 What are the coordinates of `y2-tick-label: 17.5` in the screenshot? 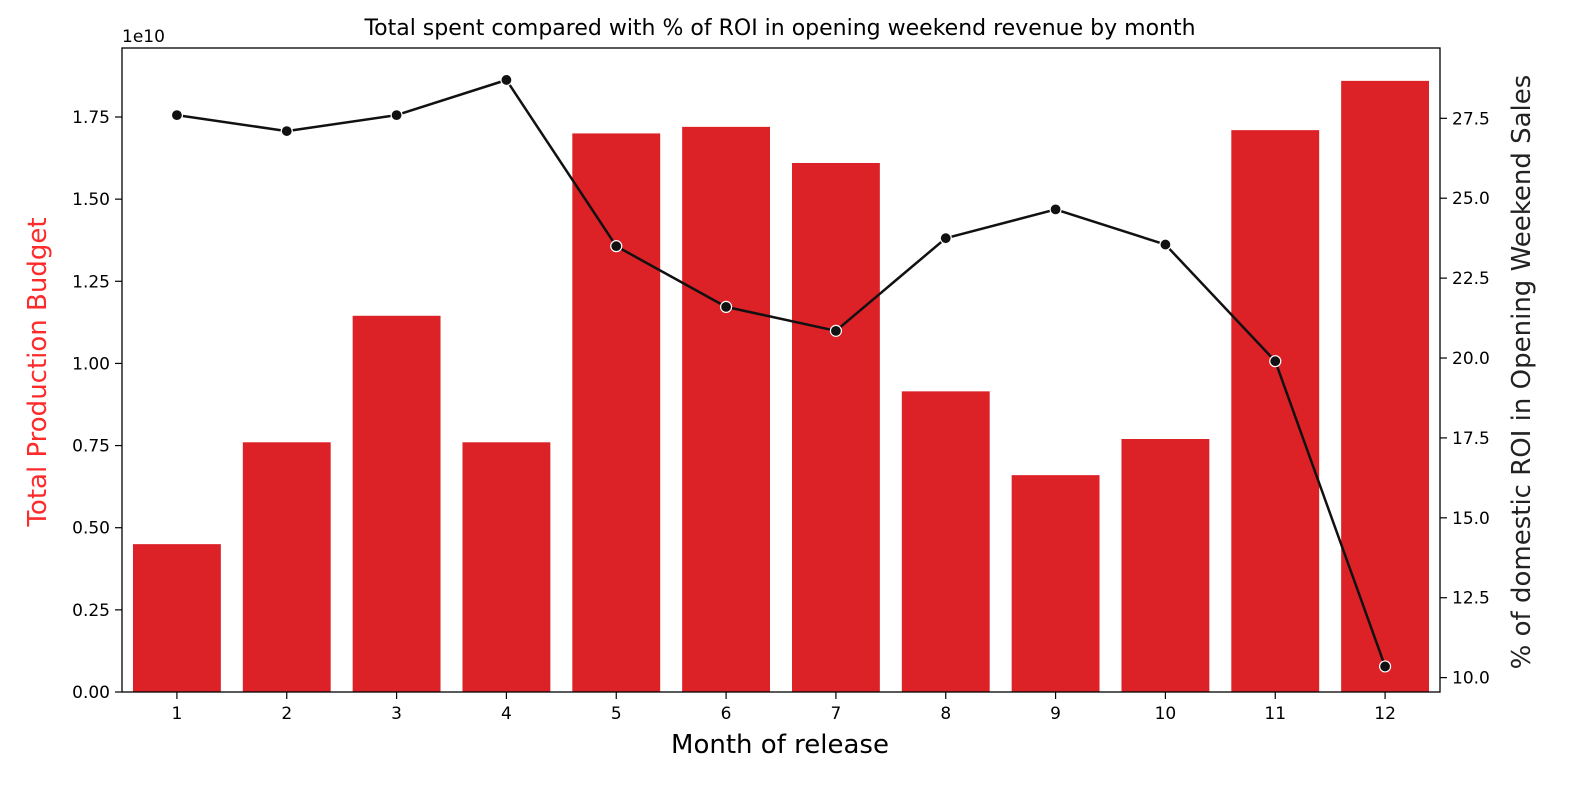 It's located at (1471, 439).